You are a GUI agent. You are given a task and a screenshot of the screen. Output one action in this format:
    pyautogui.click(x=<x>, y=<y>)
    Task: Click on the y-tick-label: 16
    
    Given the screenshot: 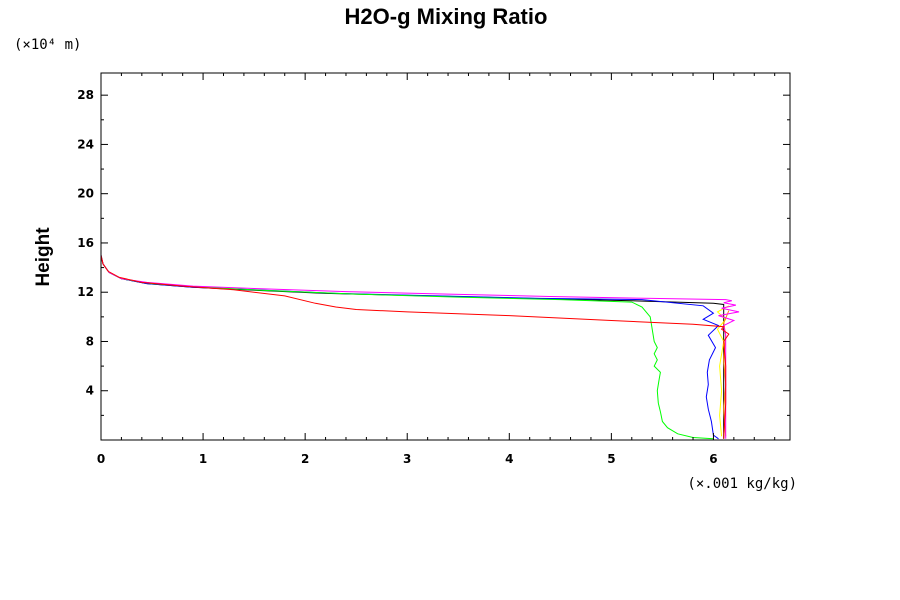 What is the action you would take?
    pyautogui.click(x=85, y=243)
    